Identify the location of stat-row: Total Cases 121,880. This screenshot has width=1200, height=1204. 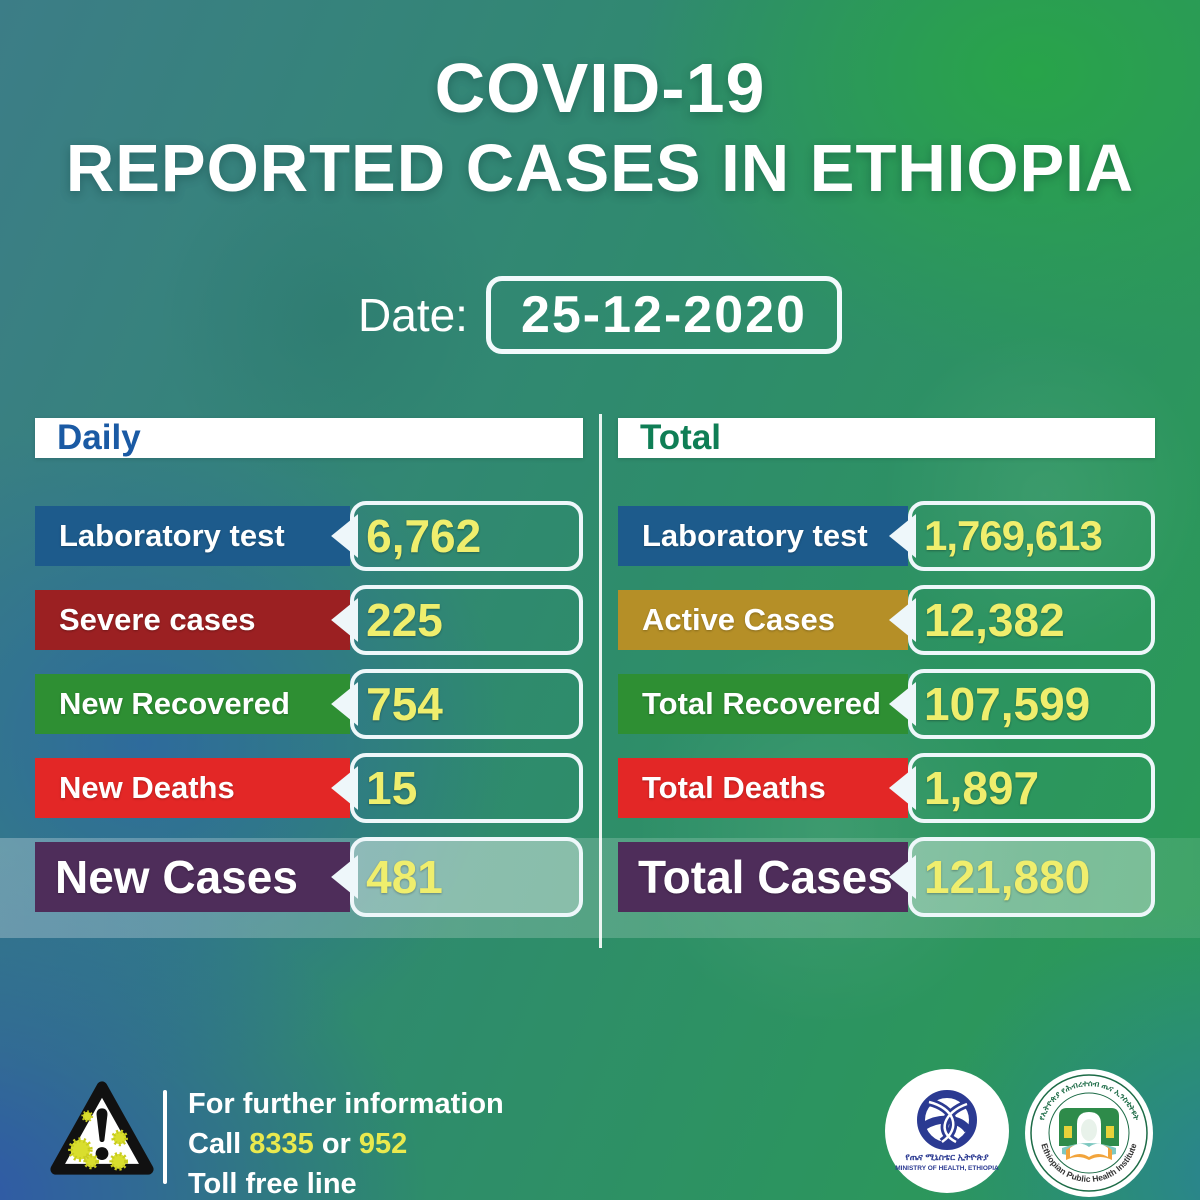
(886, 877).